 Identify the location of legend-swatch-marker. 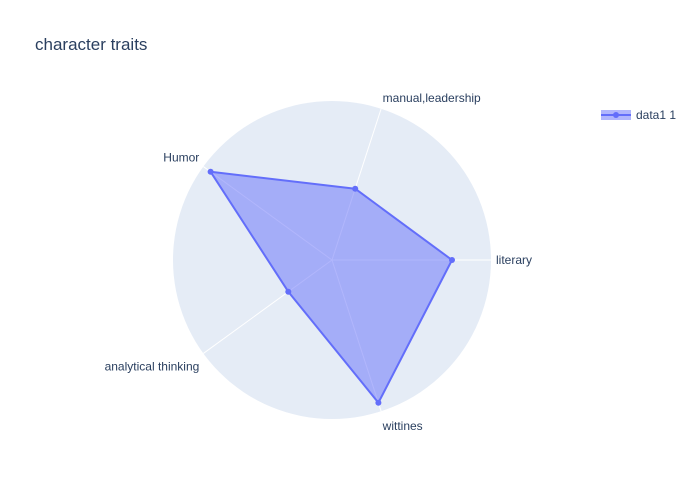
(616, 115).